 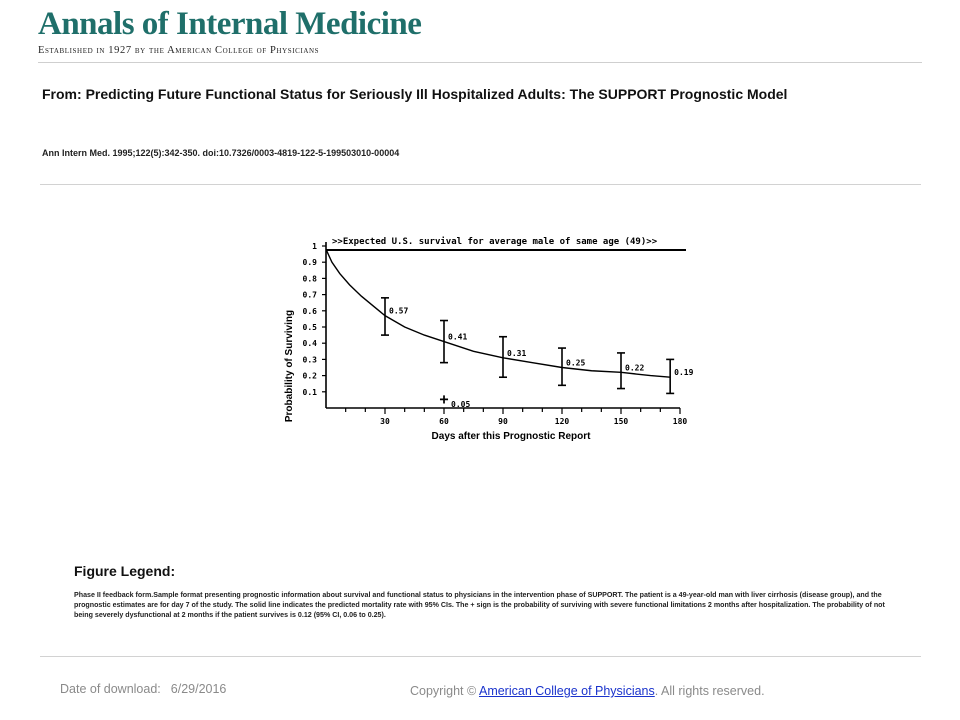 I want to click on survival-curve, so click(x=498, y=313).